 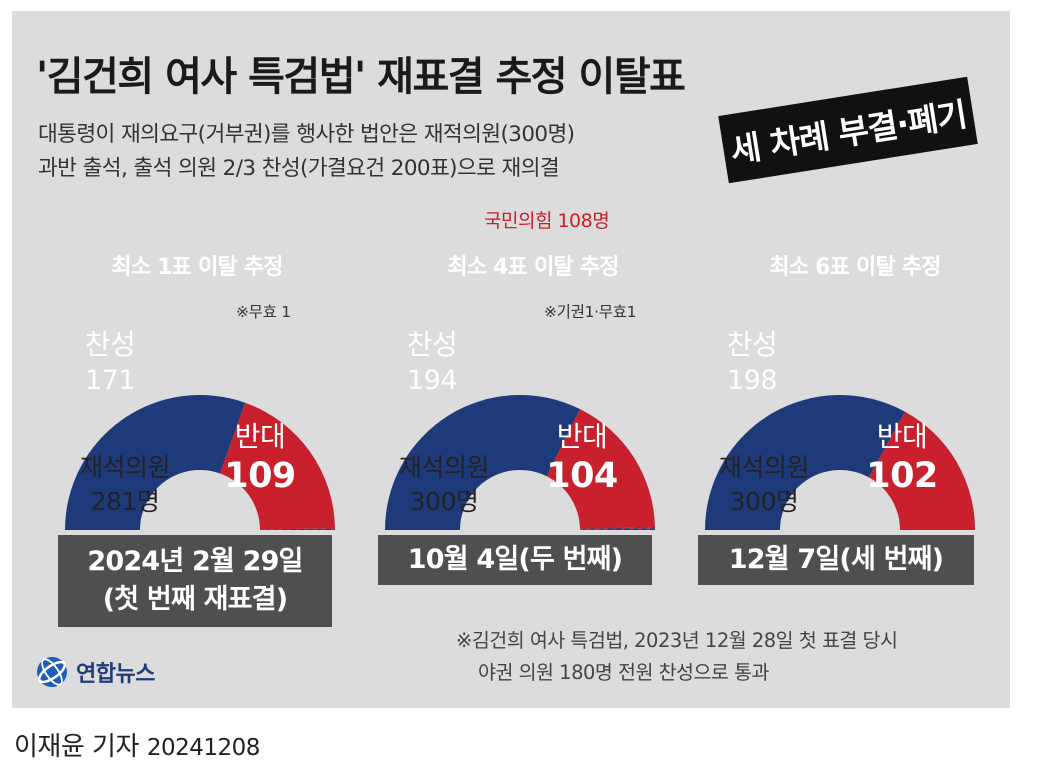 I want to click on for-label-1: 찬성, so click(x=110, y=344).